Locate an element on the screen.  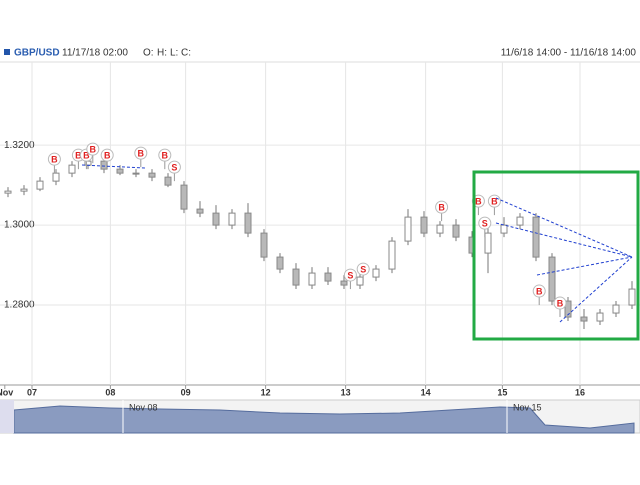
x-tick-label: 15 is located at coordinates (502, 392).